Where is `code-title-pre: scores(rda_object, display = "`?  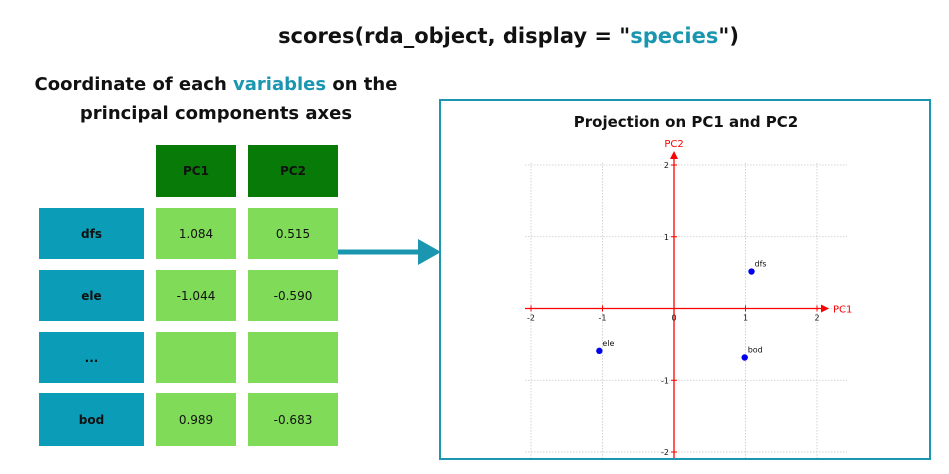
code-title-pre: scores(rda_object, display = " is located at coordinates (454, 36).